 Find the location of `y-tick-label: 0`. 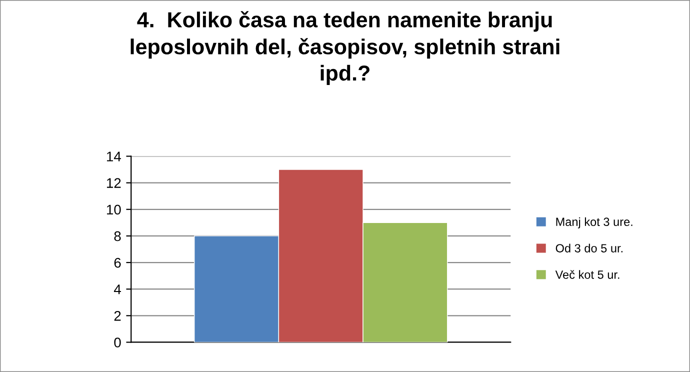

y-tick-label: 0 is located at coordinates (117, 343).